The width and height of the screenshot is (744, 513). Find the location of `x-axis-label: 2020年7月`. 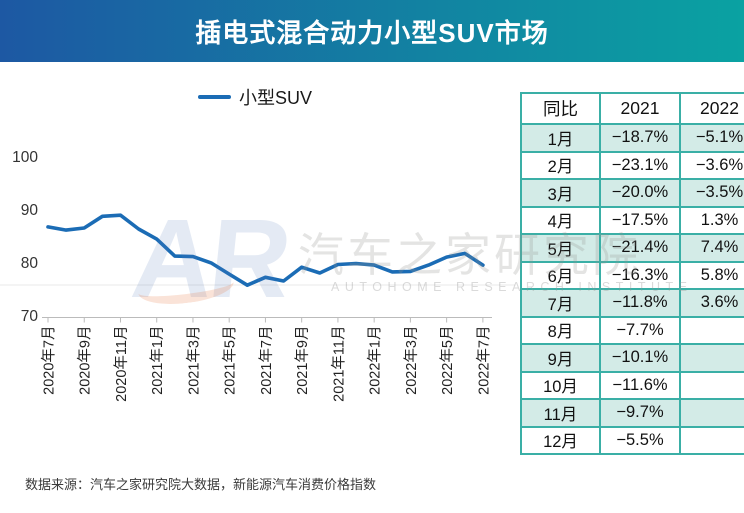

x-axis-label: 2020年7月 is located at coordinates (49, 360).